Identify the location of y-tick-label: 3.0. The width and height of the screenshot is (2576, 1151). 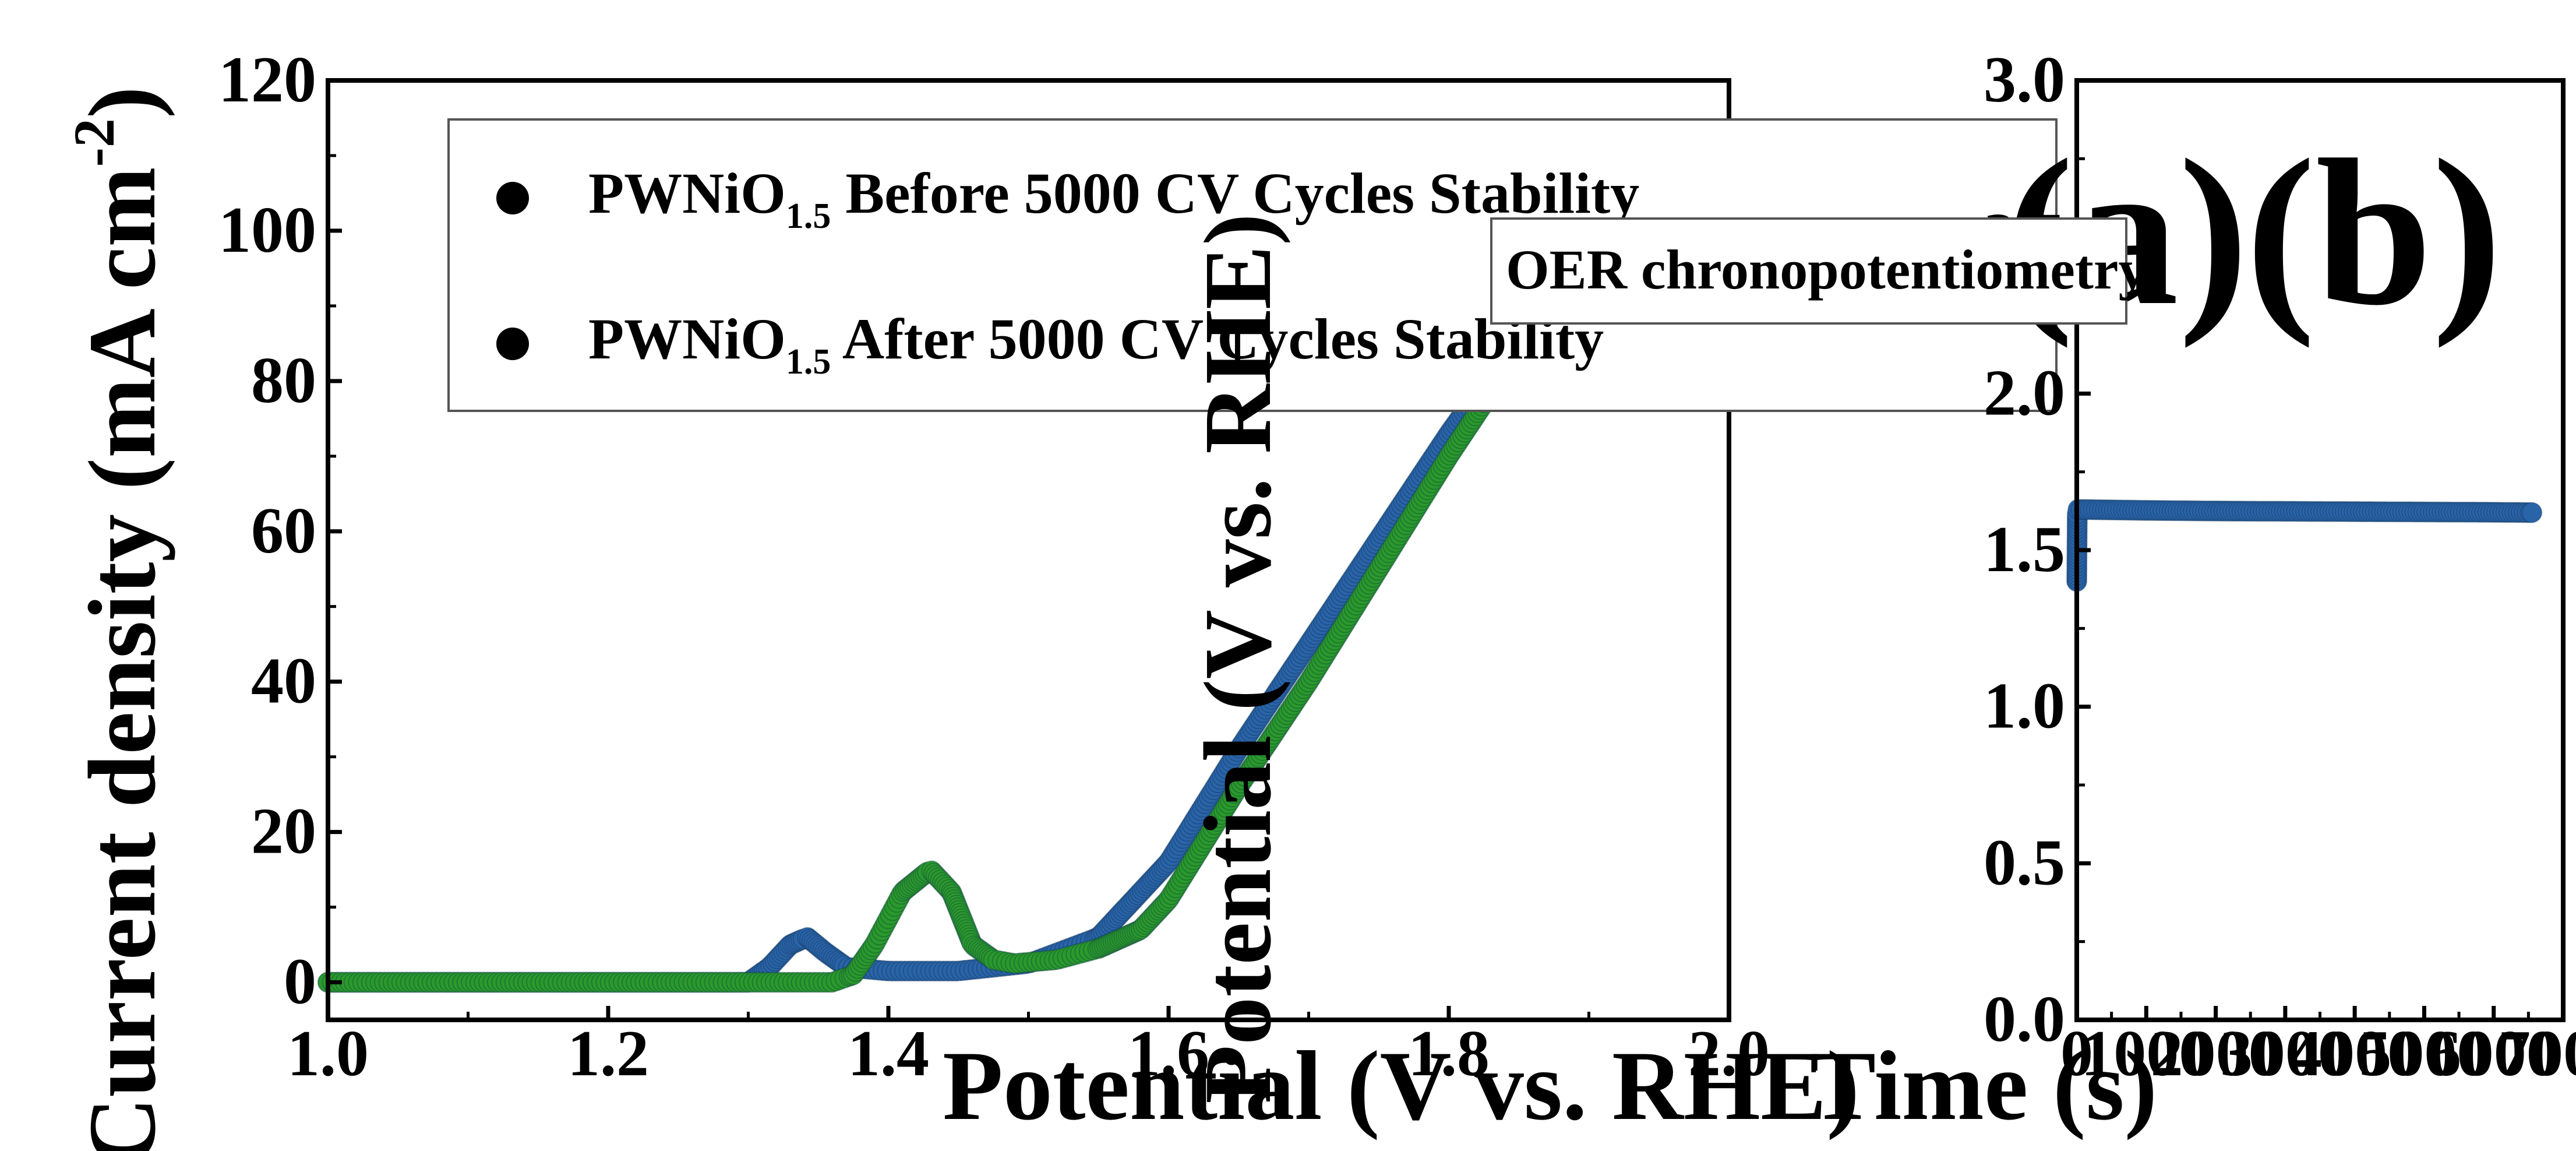
(2025, 80).